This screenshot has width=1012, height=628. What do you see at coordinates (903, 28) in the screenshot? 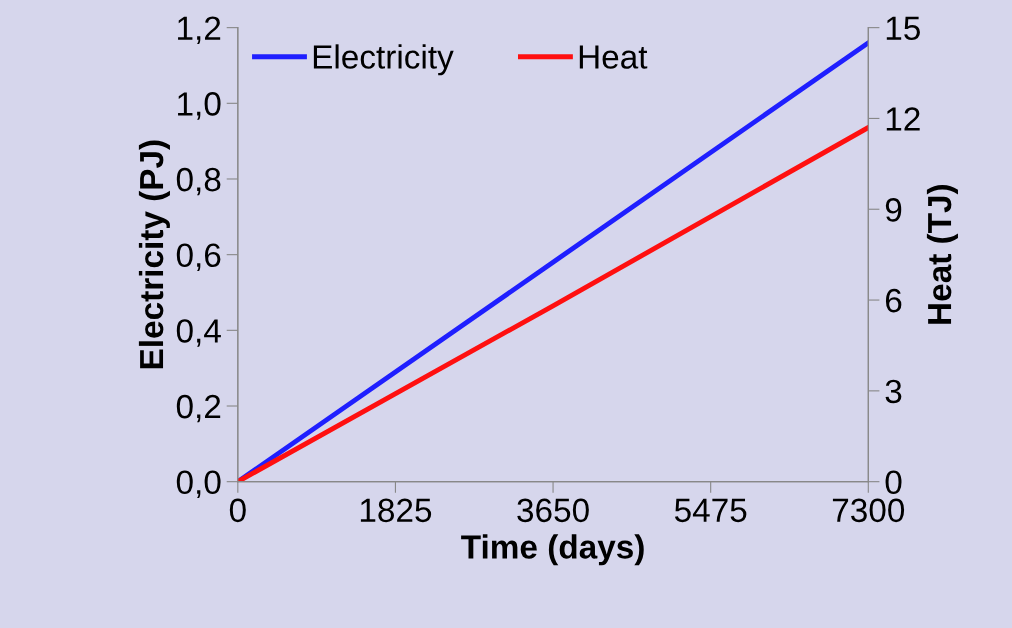
I see `y2-tick-label: 15` at bounding box center [903, 28].